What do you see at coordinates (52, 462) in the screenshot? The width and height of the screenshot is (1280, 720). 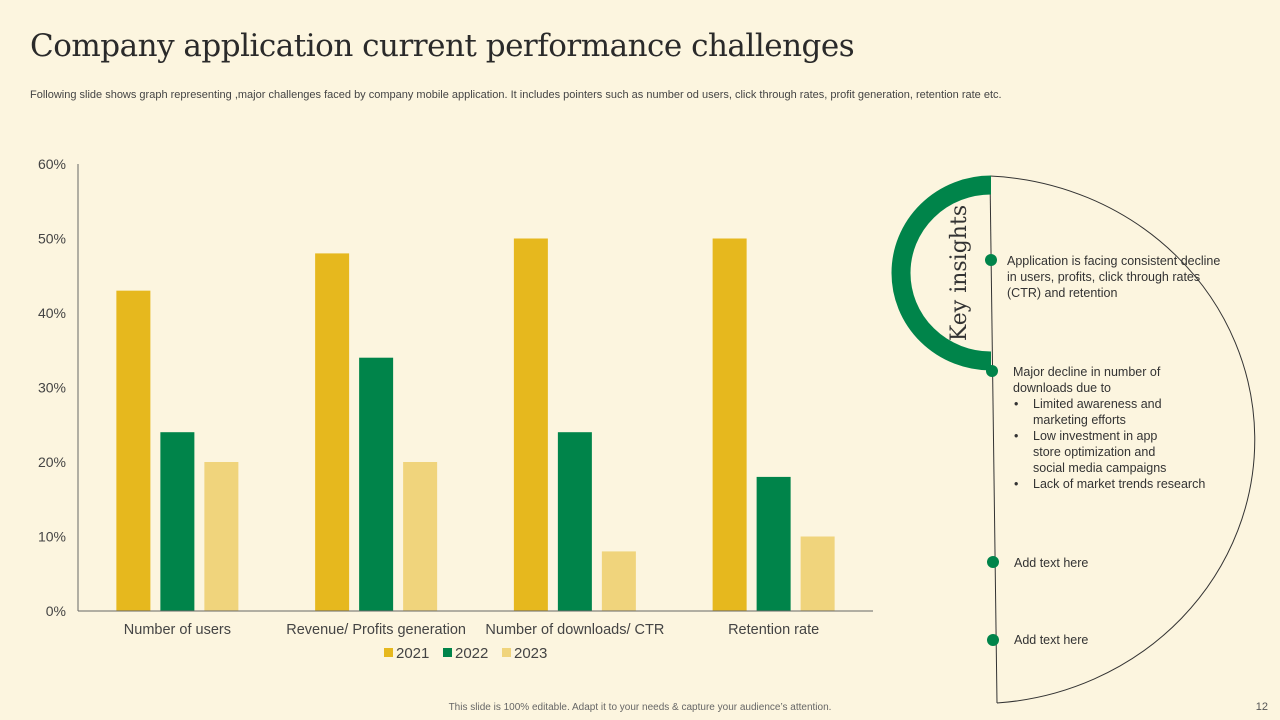 I see `y-tick-label: 20%` at bounding box center [52, 462].